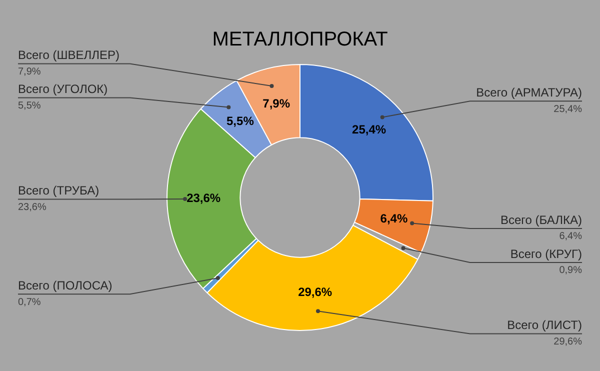 The image size is (600, 371). Describe the element at coordinates (276, 103) in the screenshot. I see `data-label: 7,9%` at that location.